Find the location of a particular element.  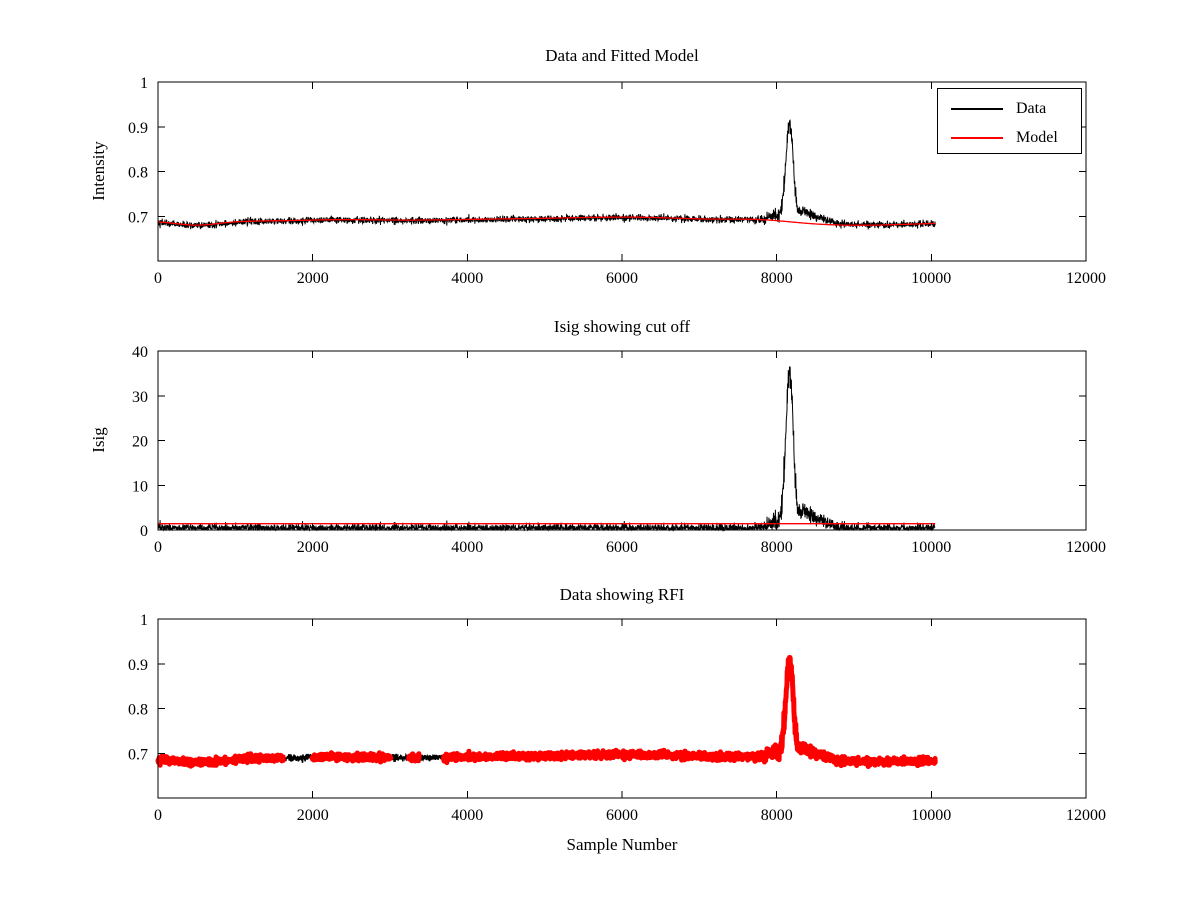

isig-series-line is located at coordinates (546, 449).